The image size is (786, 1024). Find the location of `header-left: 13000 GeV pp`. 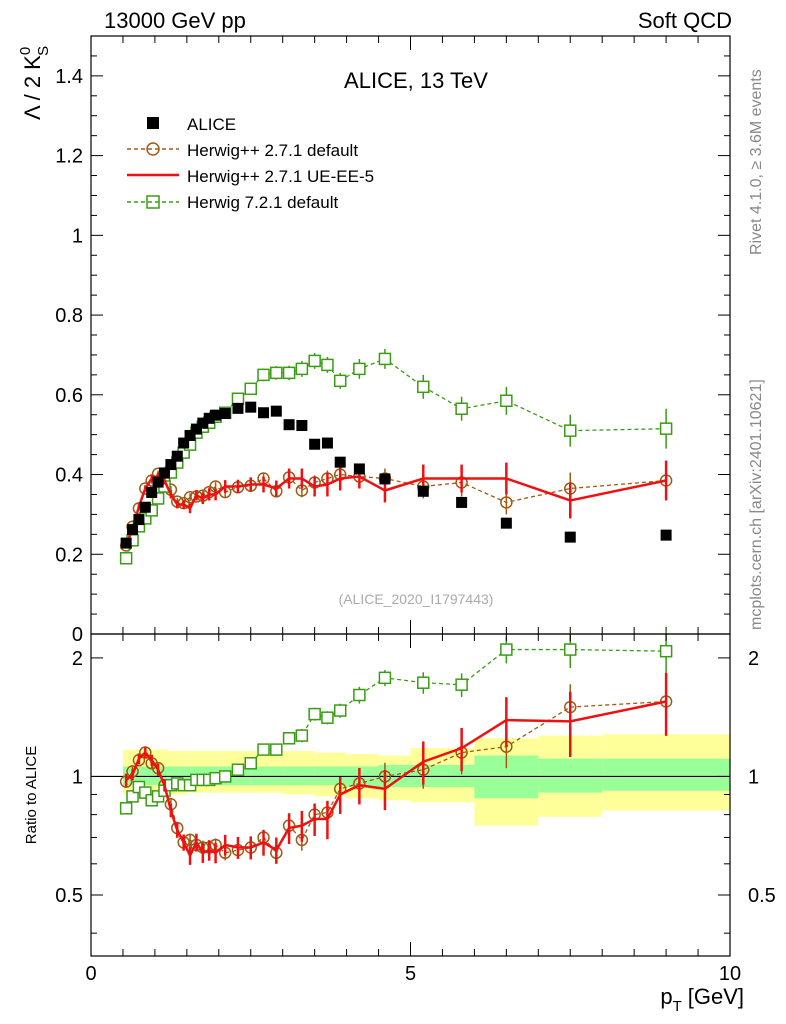

header-left: 13000 GeV pp is located at coordinates (175, 20).